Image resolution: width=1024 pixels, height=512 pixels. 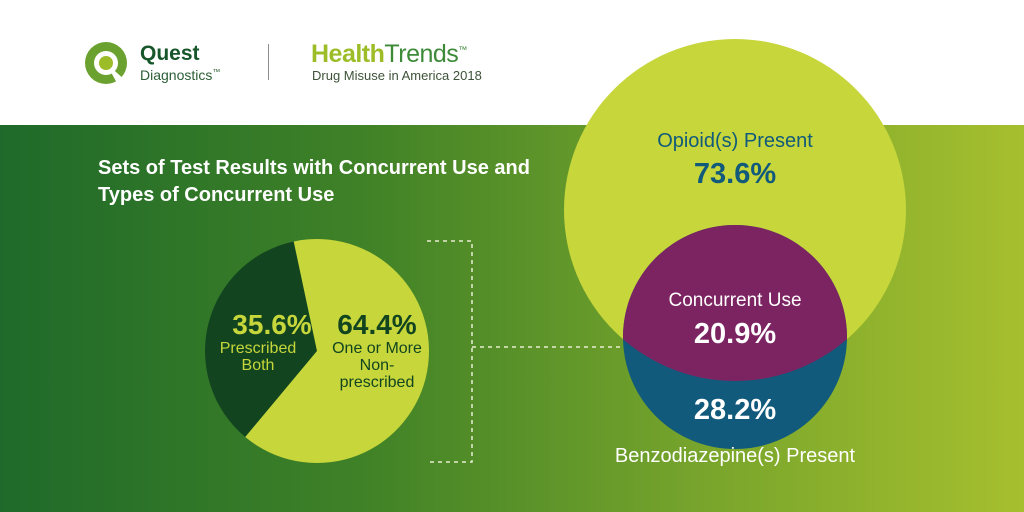 What do you see at coordinates (258, 348) in the screenshot?
I see `pie-slice-label: Prescribed` at bounding box center [258, 348].